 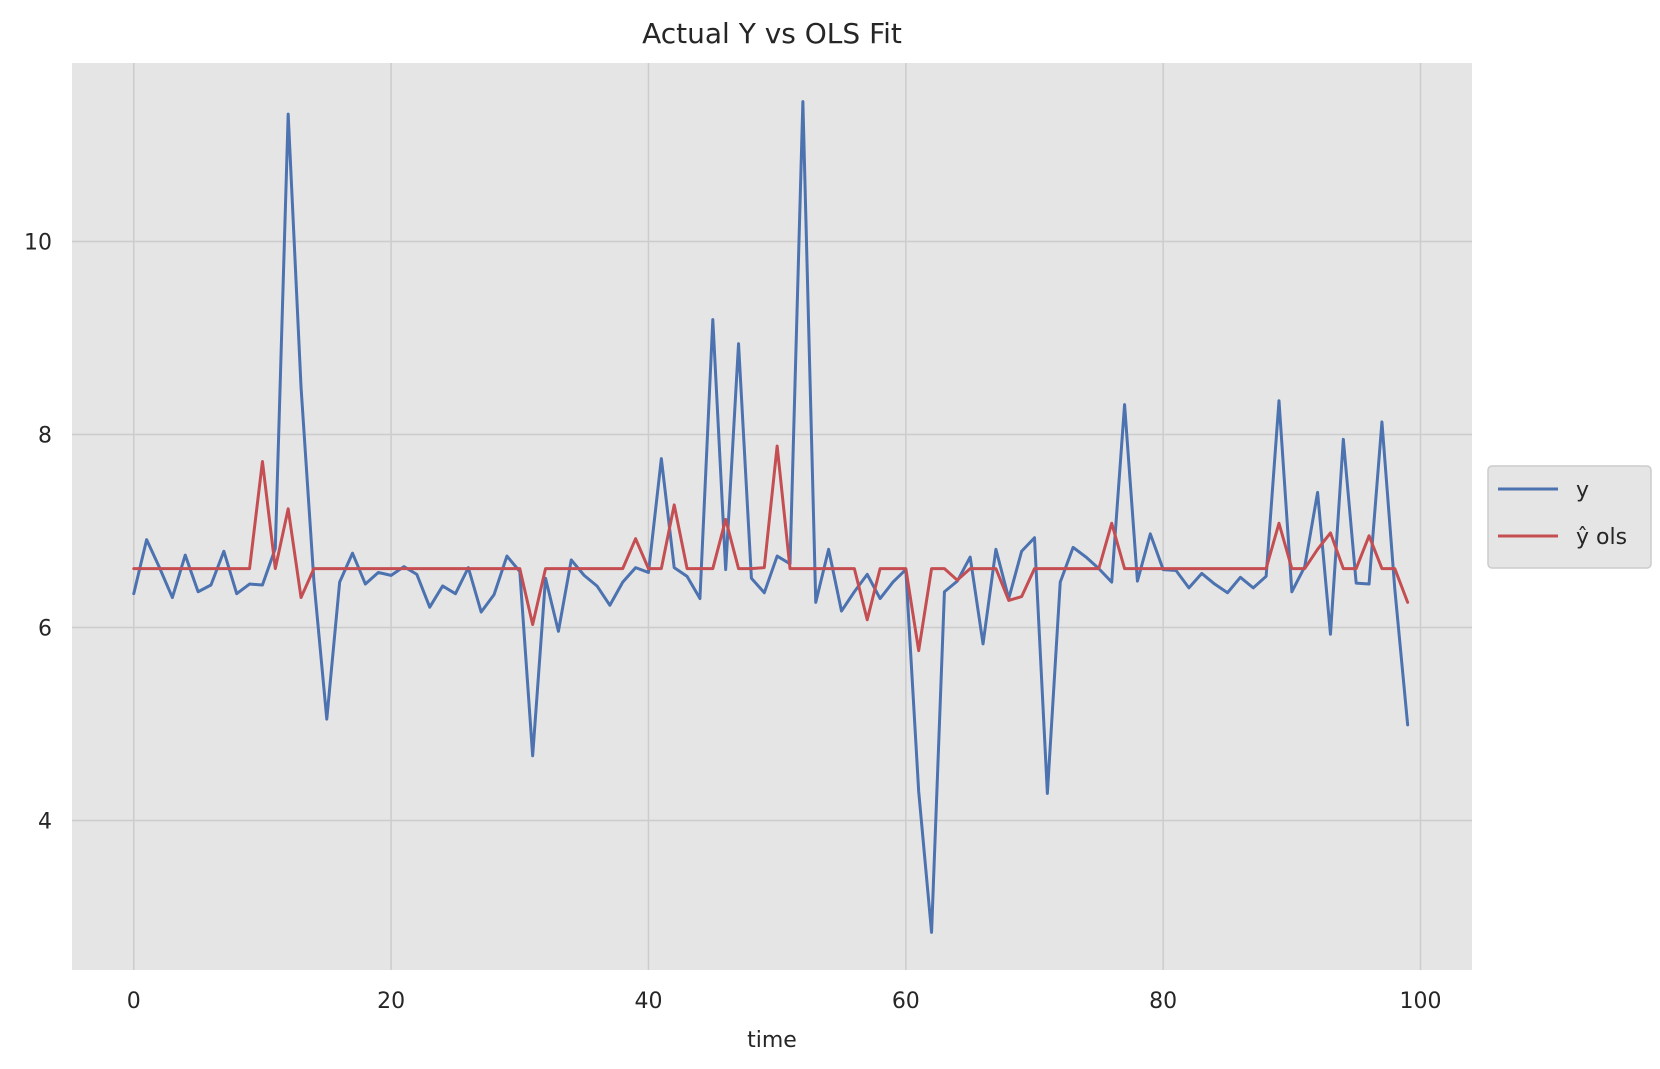 I want to click on y-tick-label: 6, so click(x=45, y=628).